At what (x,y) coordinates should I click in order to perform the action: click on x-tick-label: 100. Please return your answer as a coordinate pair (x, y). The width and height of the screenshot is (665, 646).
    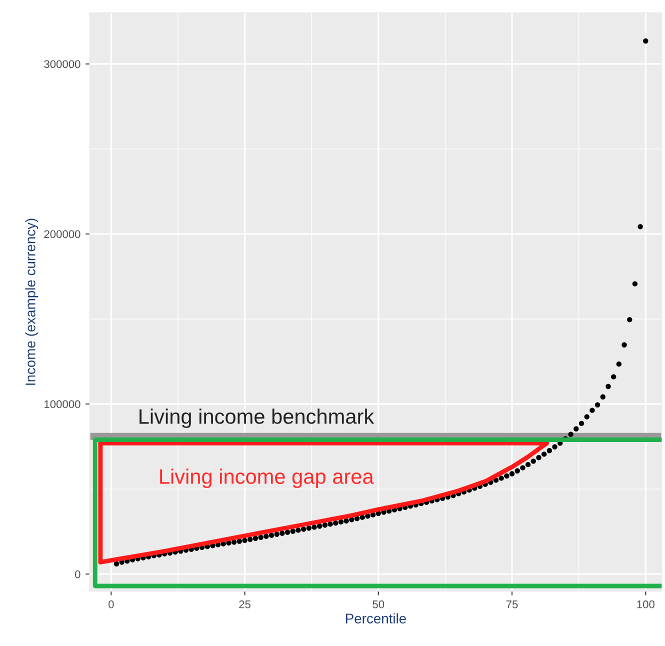
    Looking at the image, I should click on (645, 604).